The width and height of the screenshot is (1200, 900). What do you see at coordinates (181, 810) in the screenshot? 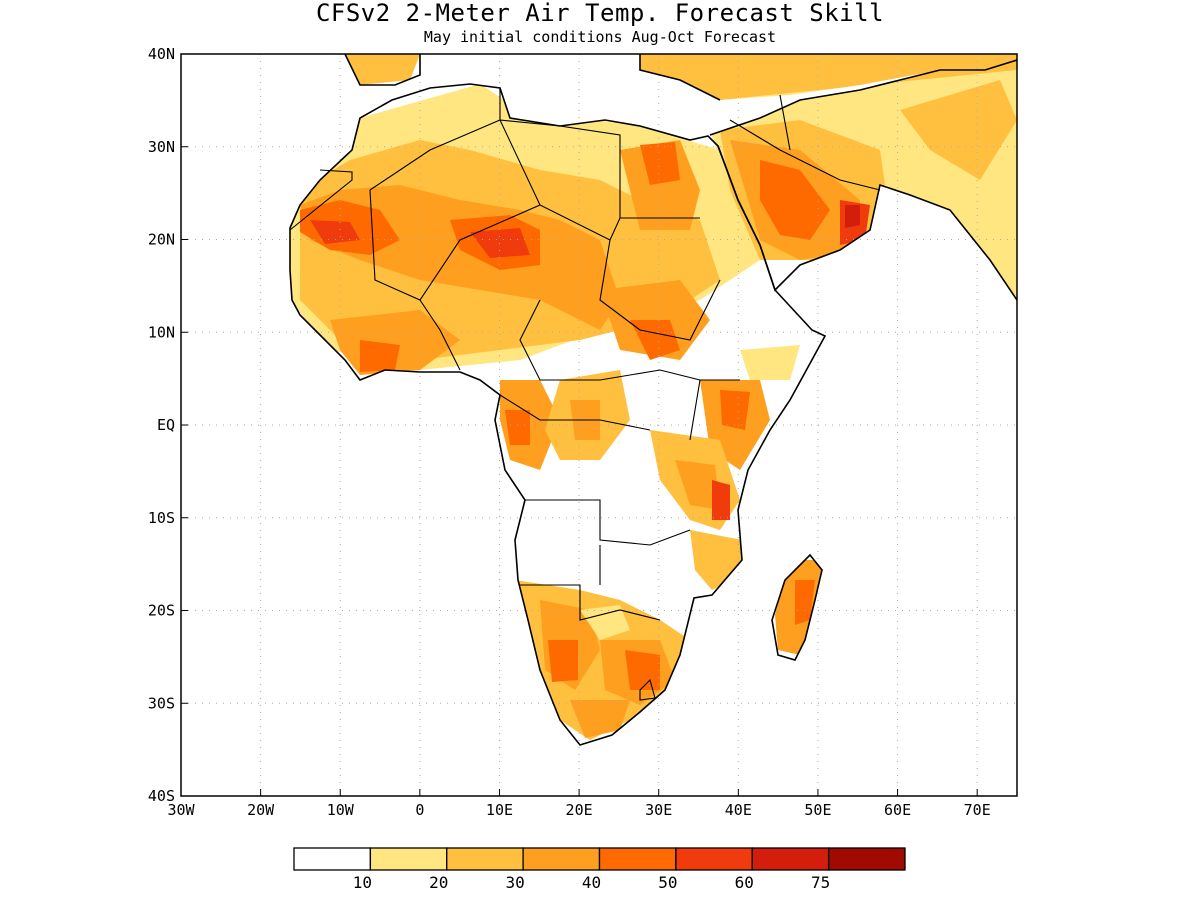
I see `lon-tick-label: 30W` at bounding box center [181, 810].